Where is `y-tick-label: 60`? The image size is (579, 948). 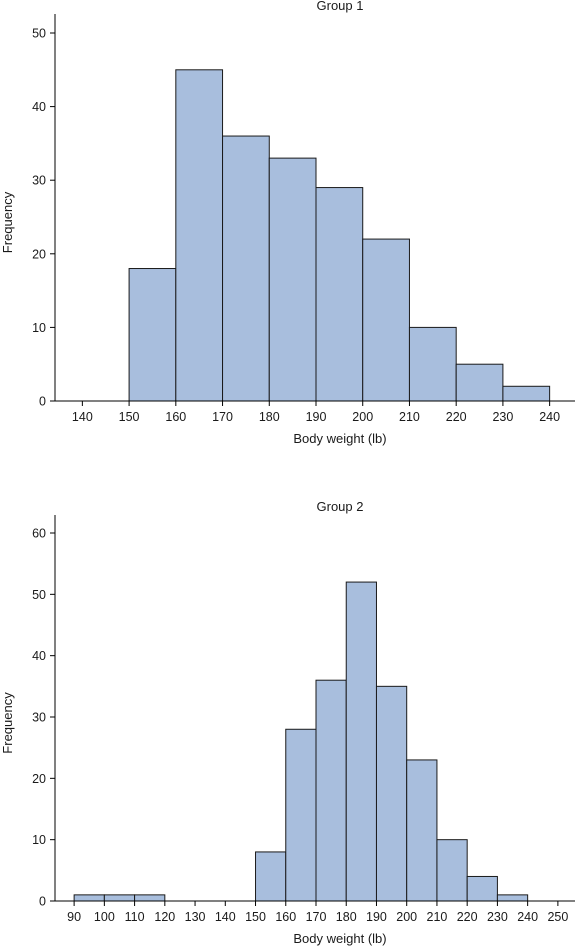
y-tick-label: 60 is located at coordinates (39, 534).